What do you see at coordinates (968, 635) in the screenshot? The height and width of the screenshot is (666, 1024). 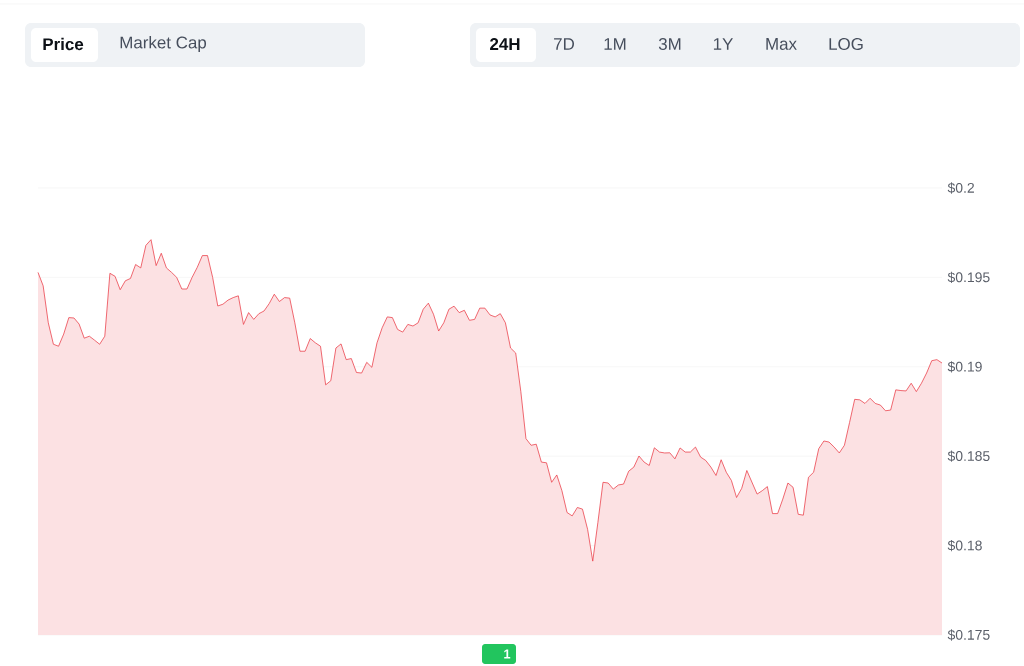 I see `y-tick-label: $0.175` at bounding box center [968, 635].